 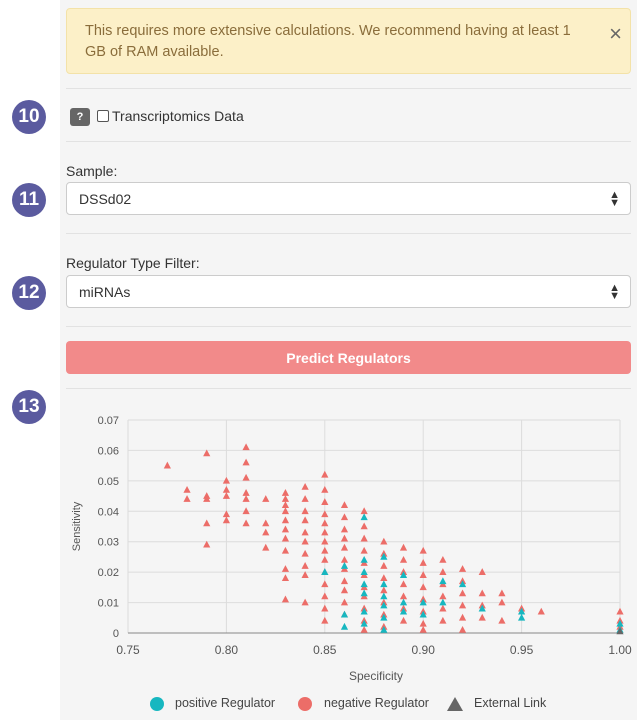 I want to click on legend-positive-marker, so click(x=158, y=704).